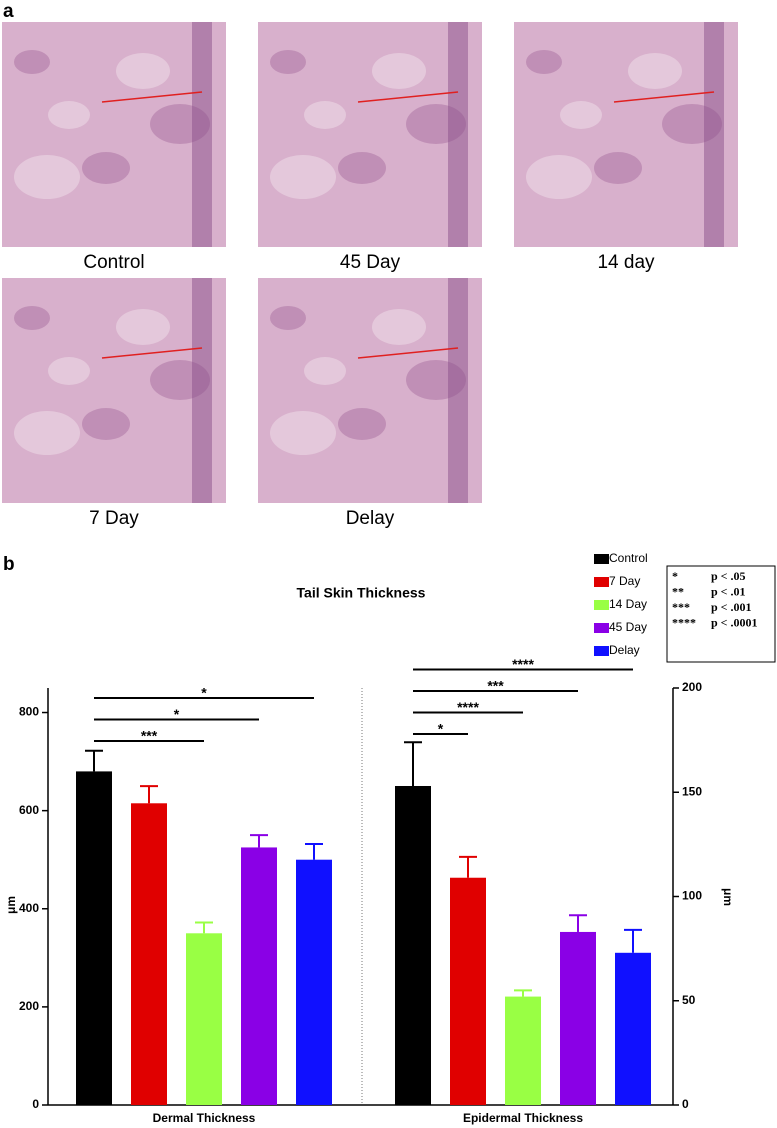 The width and height of the screenshot is (777, 1128). Describe the element at coordinates (628, 558) in the screenshot. I see `legend-label: Control` at that location.